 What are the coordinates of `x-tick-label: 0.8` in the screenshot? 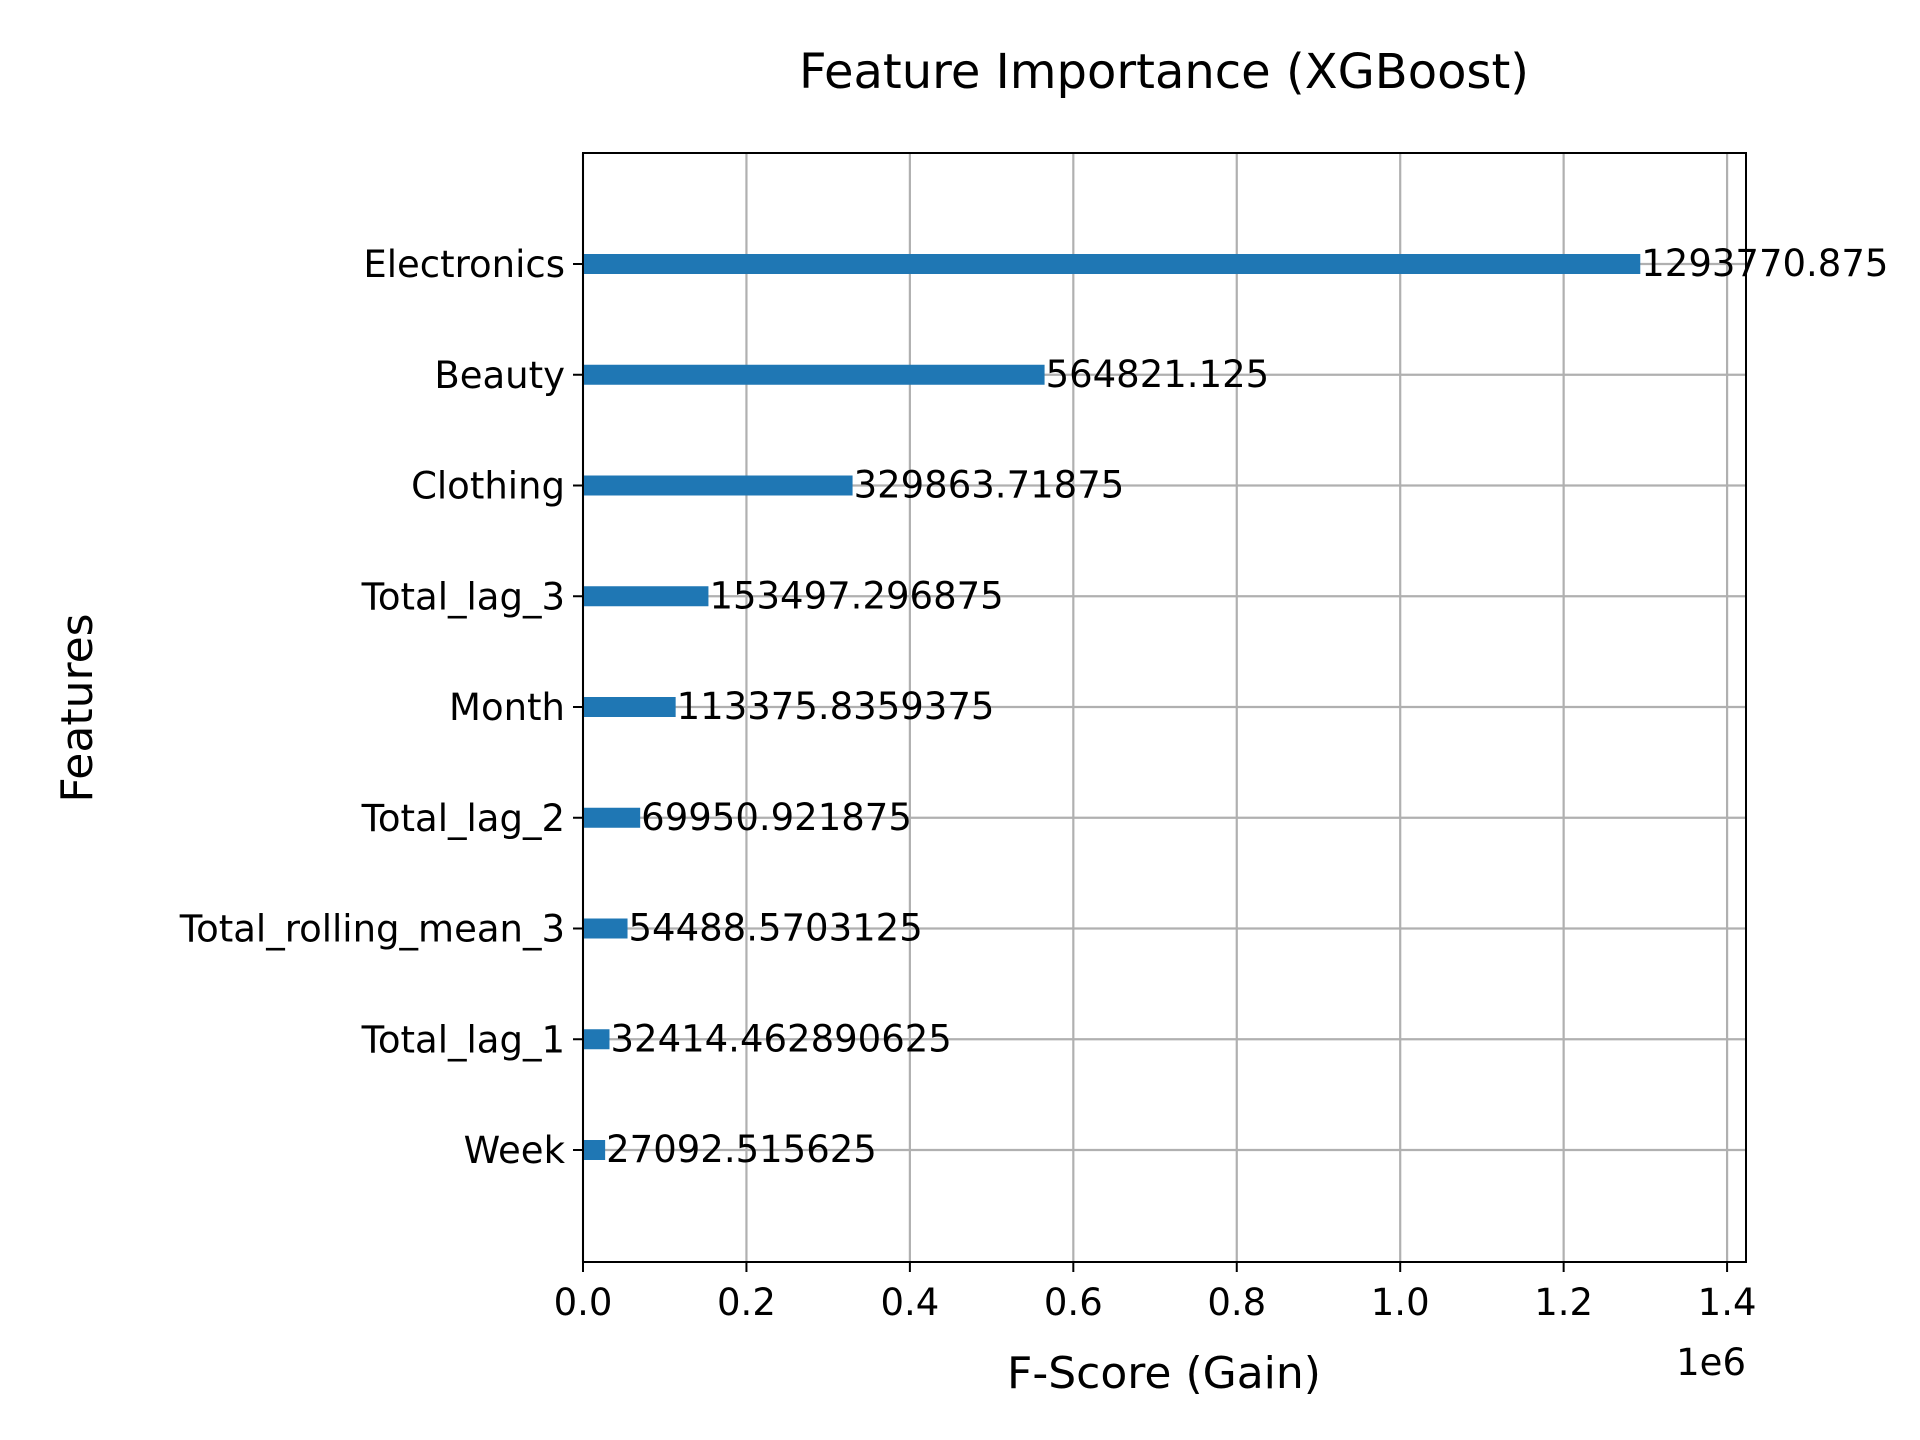 It's located at (1236, 1302).